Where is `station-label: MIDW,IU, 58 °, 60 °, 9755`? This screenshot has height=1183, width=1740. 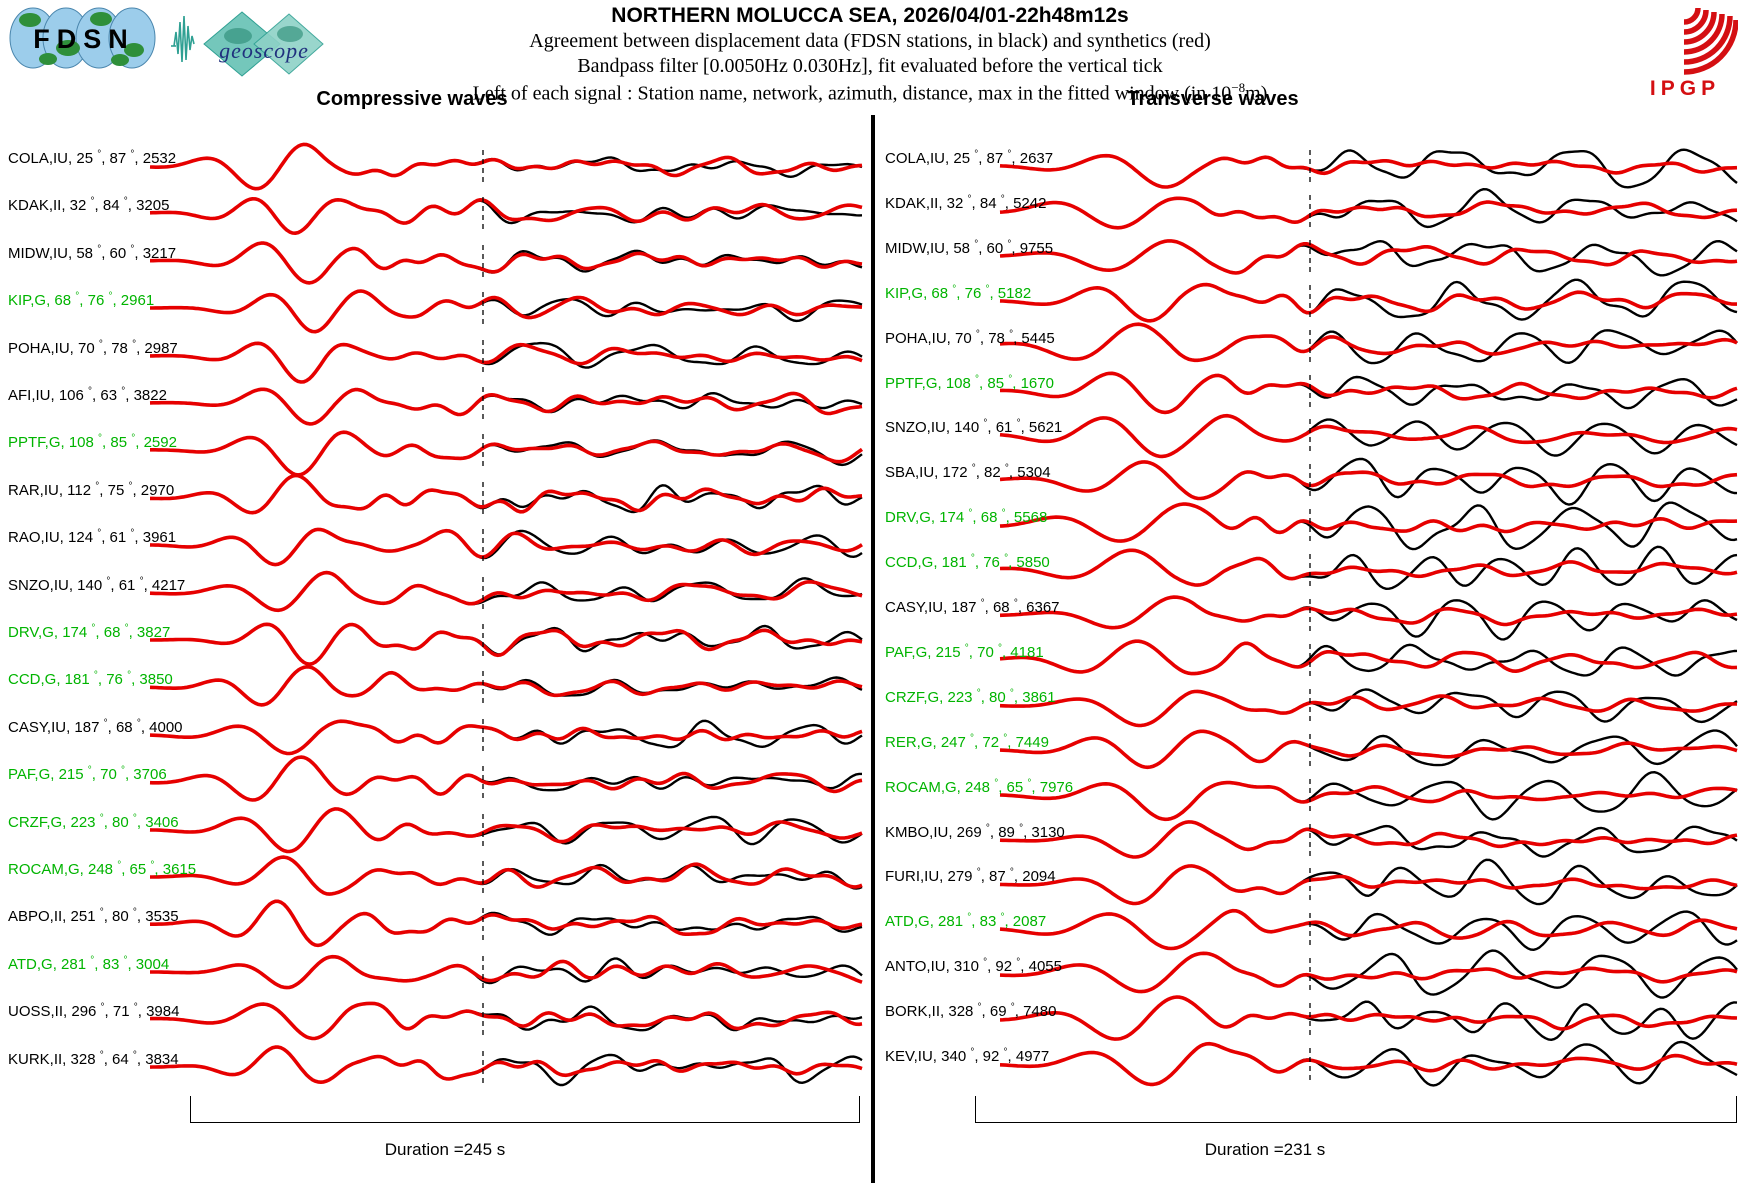 station-label: MIDW,IU, 58 °, 60 °, 9755 is located at coordinates (969, 247).